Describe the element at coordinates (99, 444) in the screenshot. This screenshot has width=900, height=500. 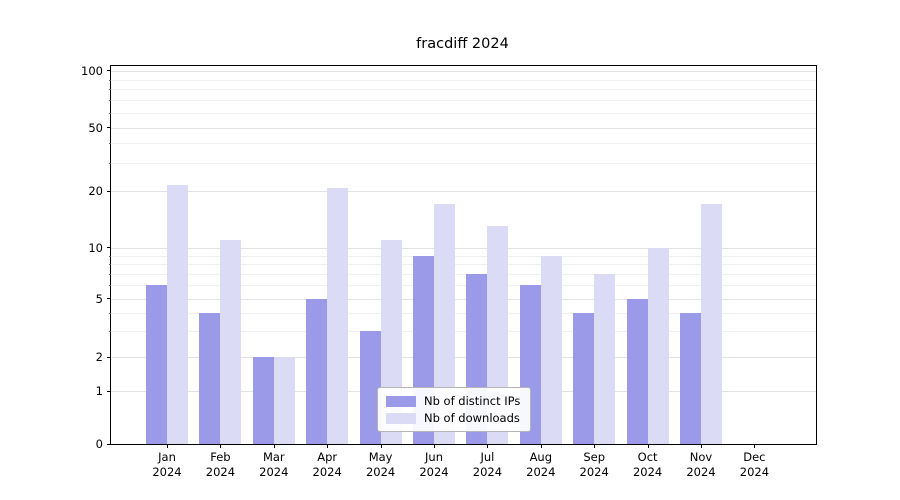
I see `y-tick-label: 0` at that location.